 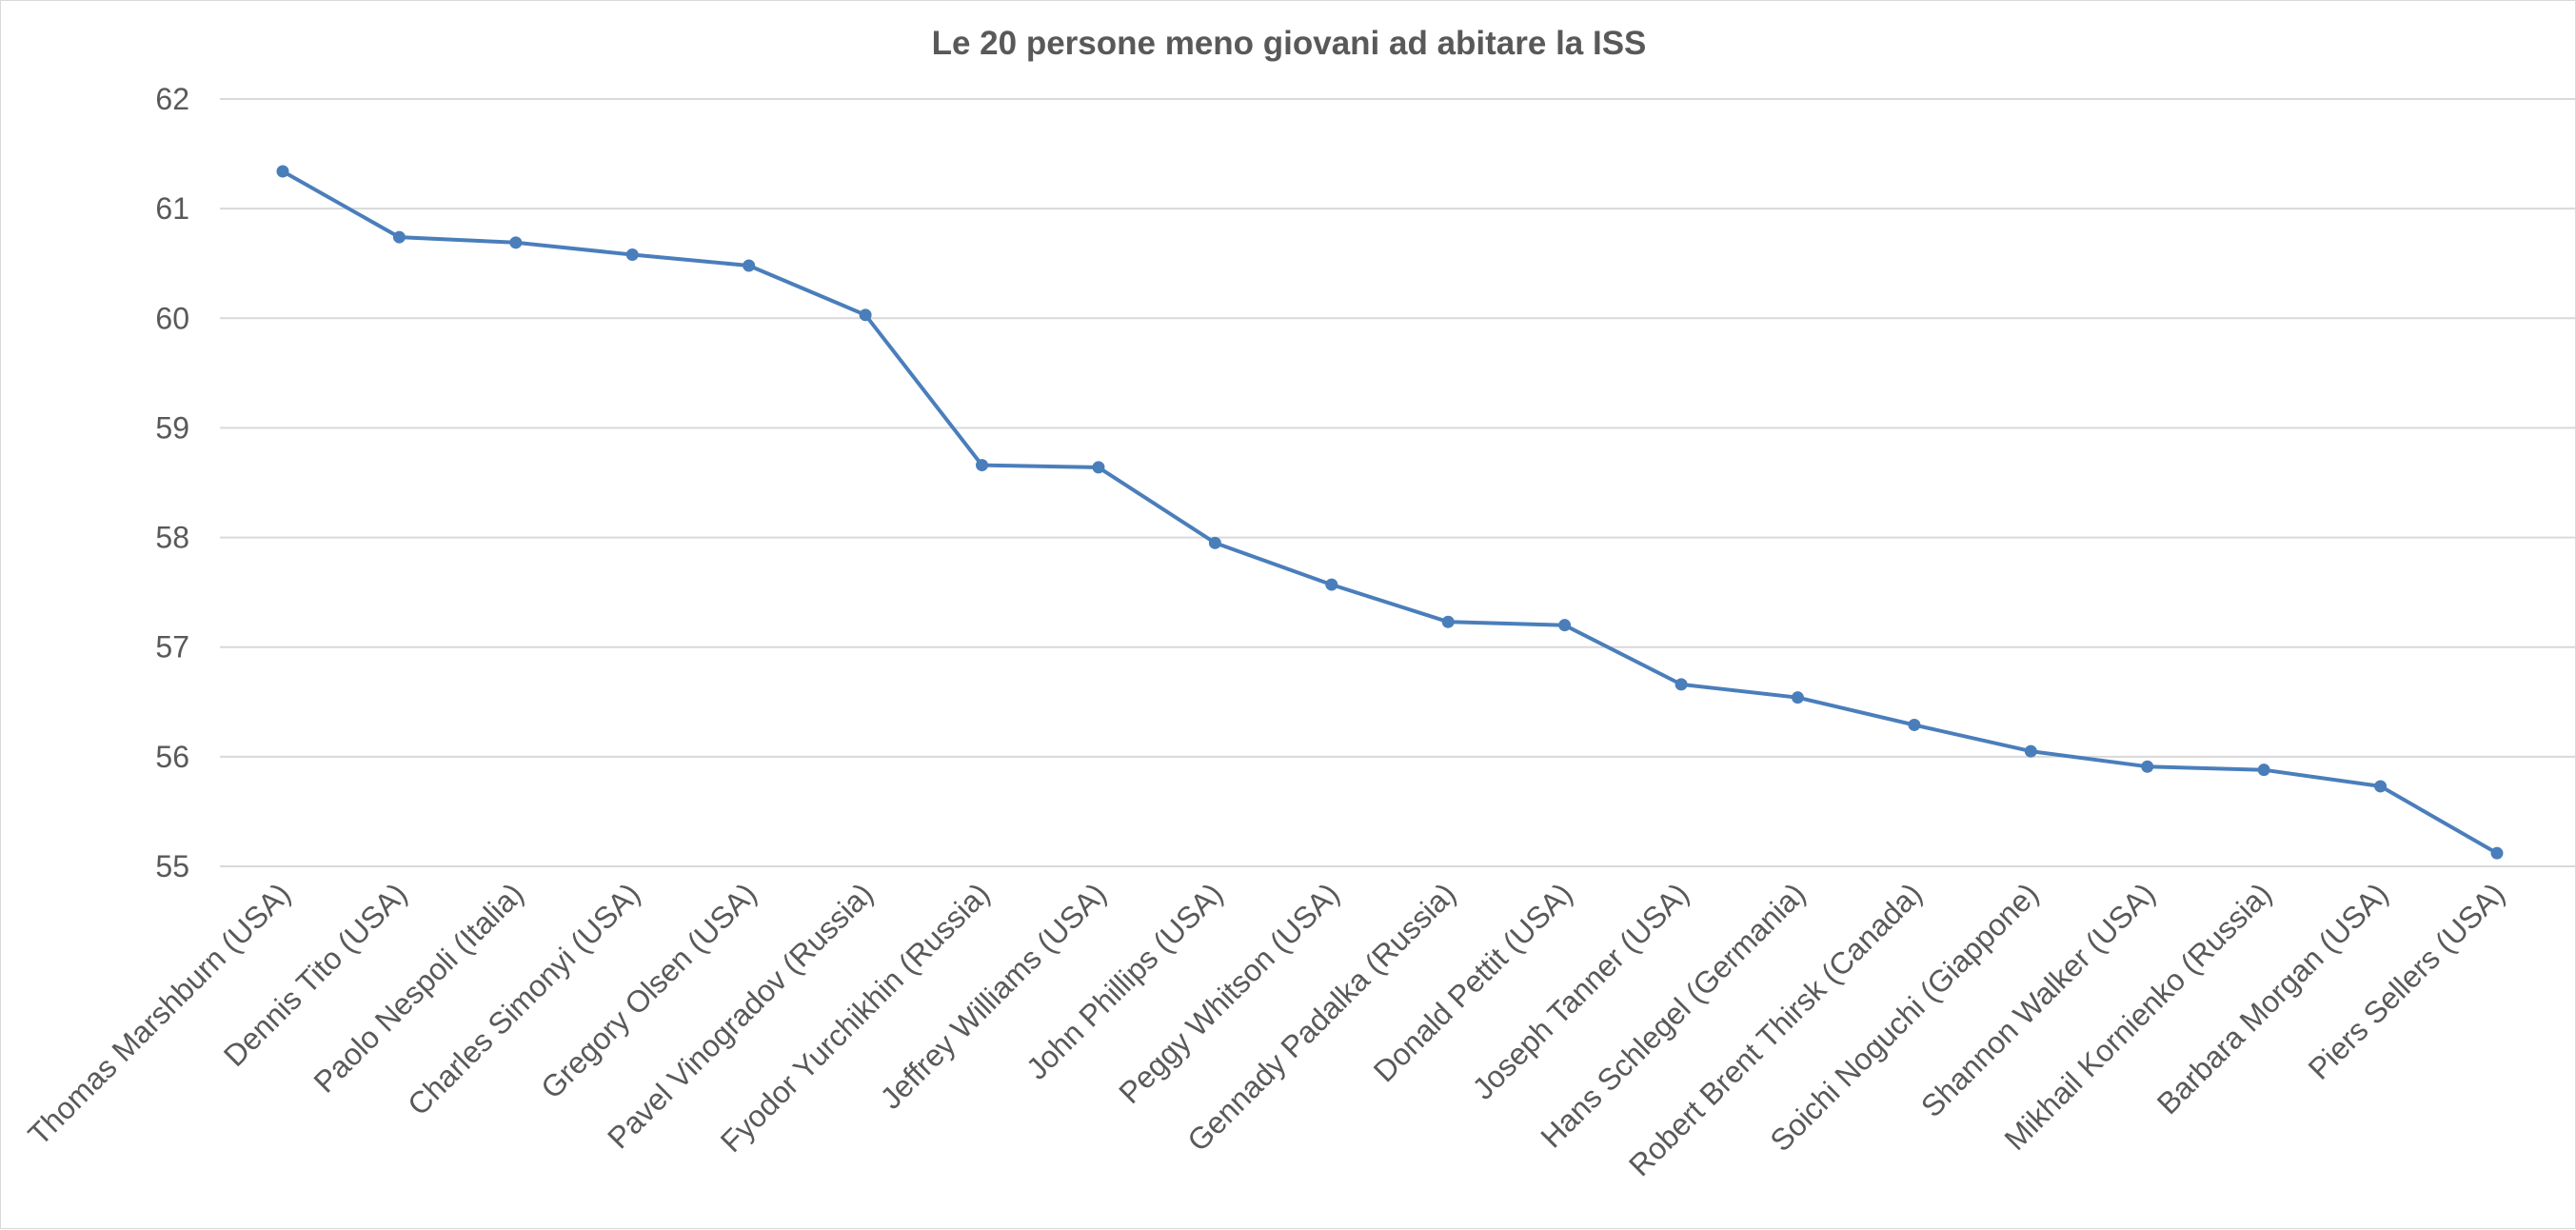 What do you see at coordinates (172, 647) in the screenshot?
I see `y-tick-label: 57` at bounding box center [172, 647].